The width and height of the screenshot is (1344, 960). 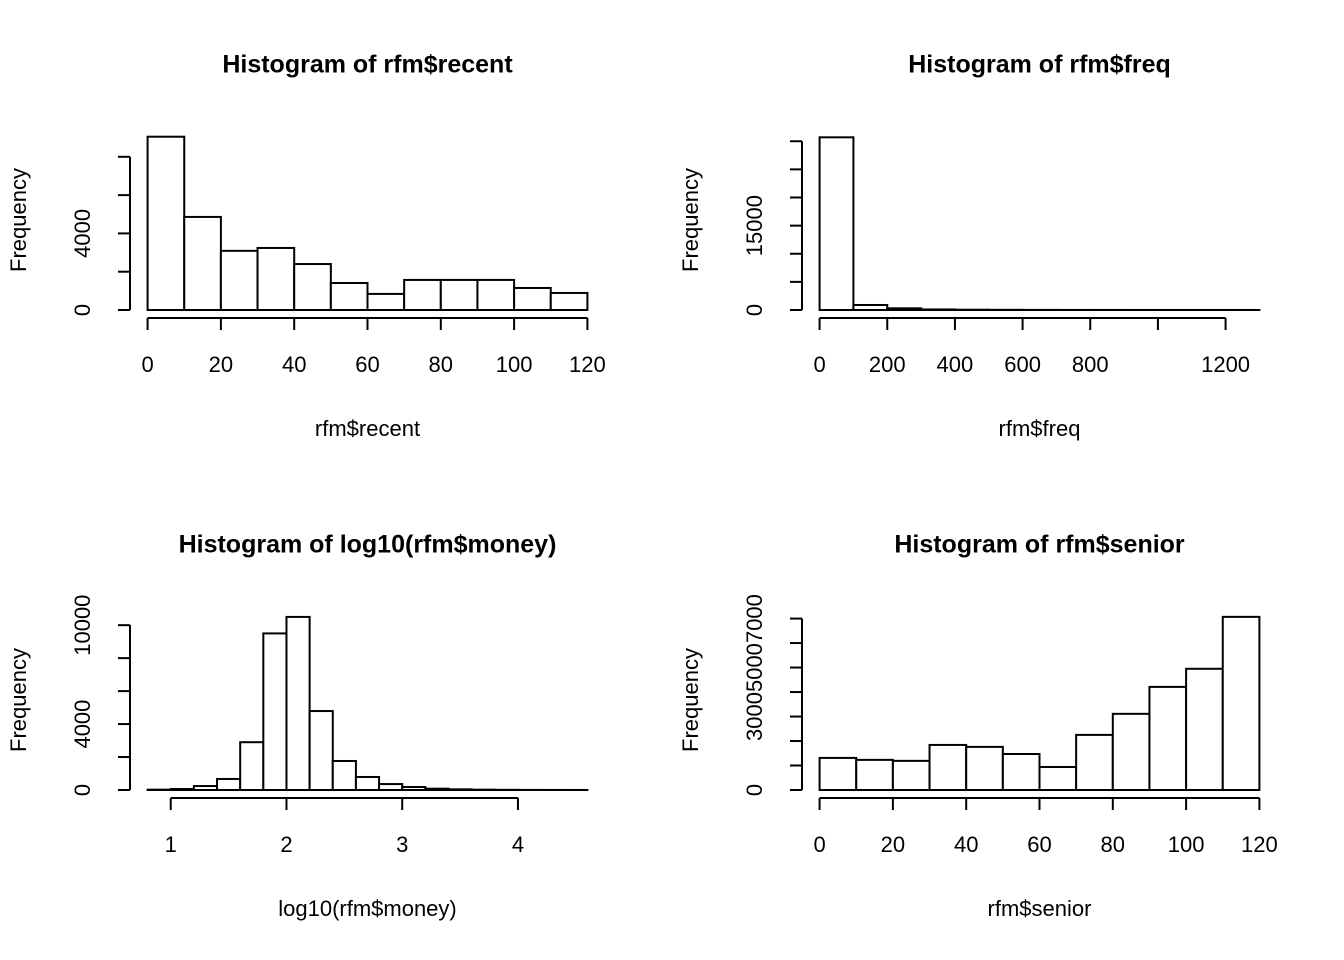 I want to click on x-axis-label: rfm$recent, so click(x=367, y=428).